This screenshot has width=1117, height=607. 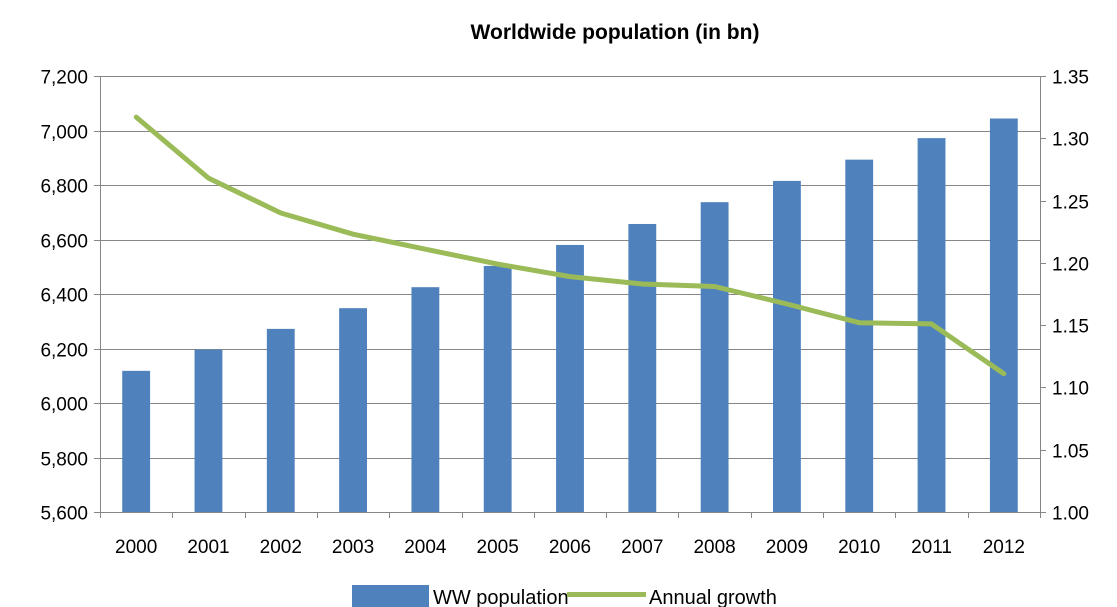 What do you see at coordinates (1070, 78) in the screenshot?
I see `right-axis-tick-label: 1.35` at bounding box center [1070, 78].